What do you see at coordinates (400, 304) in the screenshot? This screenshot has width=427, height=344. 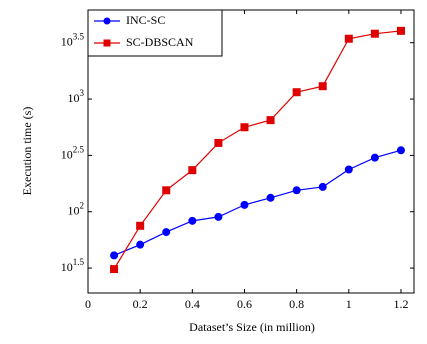 I see `x-tick-label: 1.2` at bounding box center [400, 304].